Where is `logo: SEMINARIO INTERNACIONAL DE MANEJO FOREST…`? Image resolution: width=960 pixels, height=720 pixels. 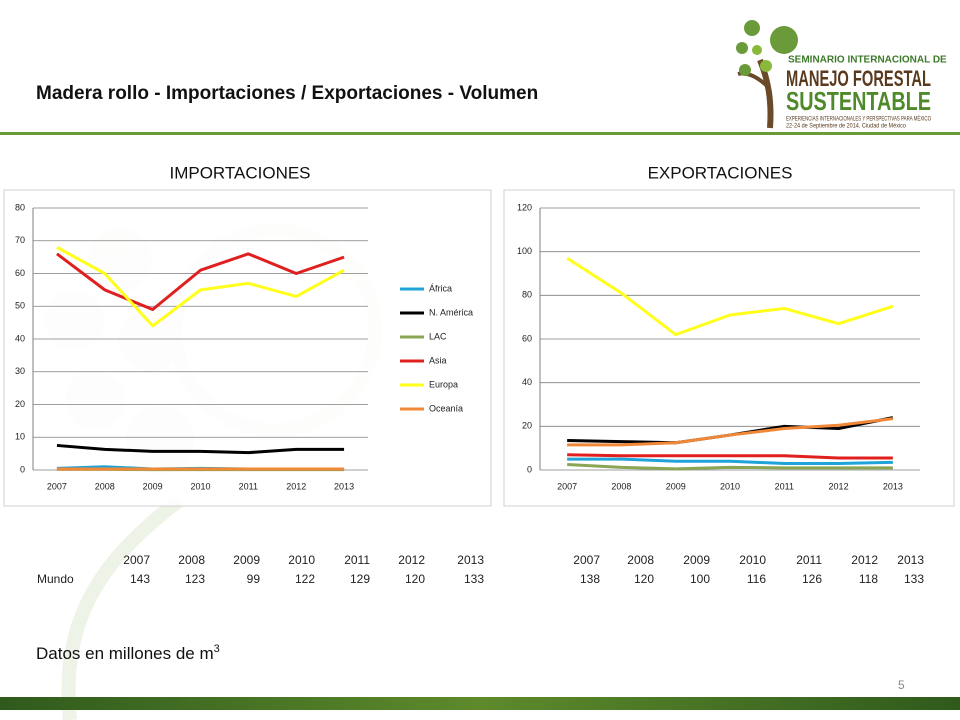
logo: SEMINARIO INTERNACIONAL DE MANEJO FOREST… is located at coordinates (841, 75).